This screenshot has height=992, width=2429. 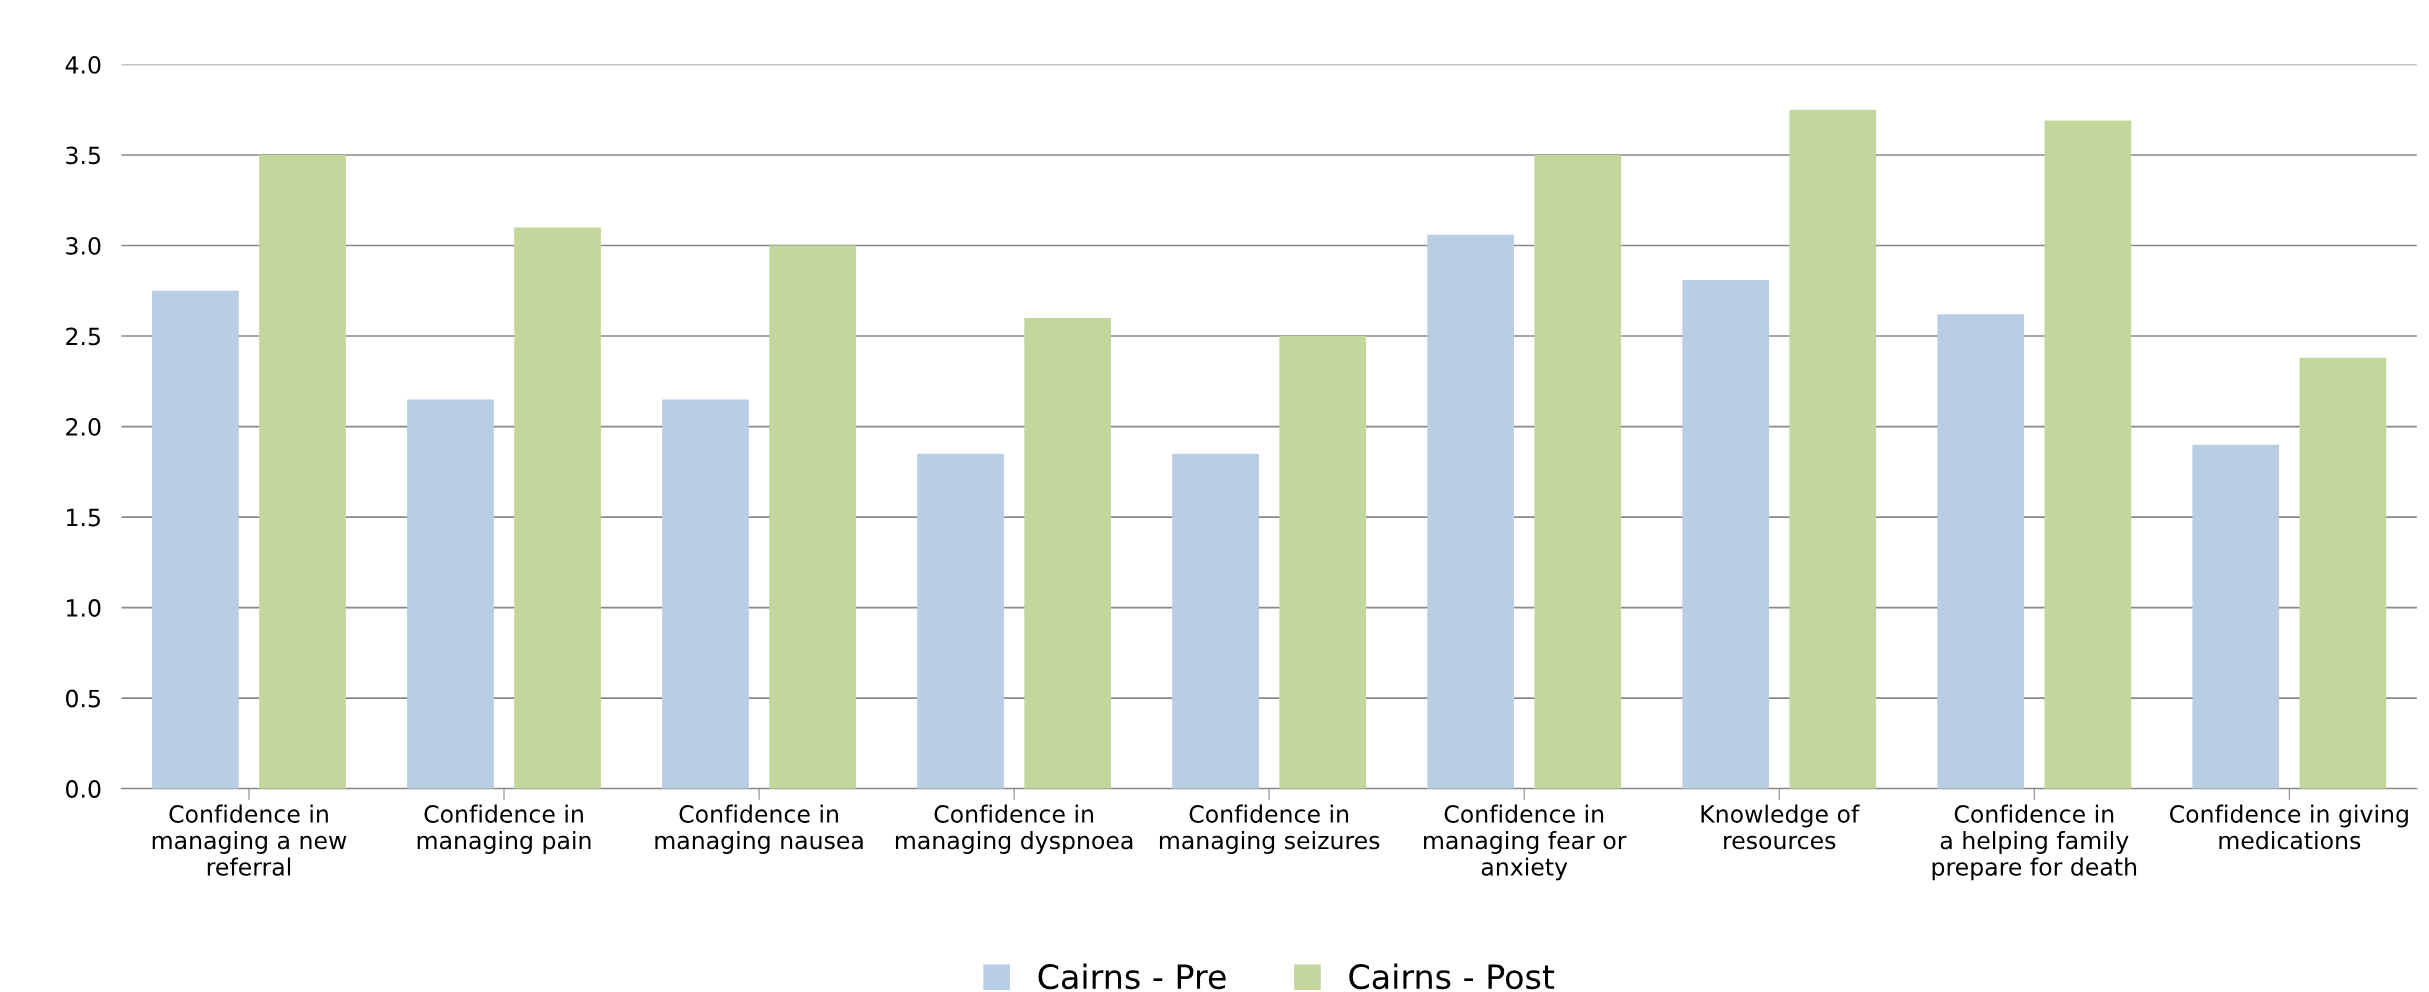 What do you see at coordinates (83, 698) in the screenshot?
I see `y-tick-label: 0.5` at bounding box center [83, 698].